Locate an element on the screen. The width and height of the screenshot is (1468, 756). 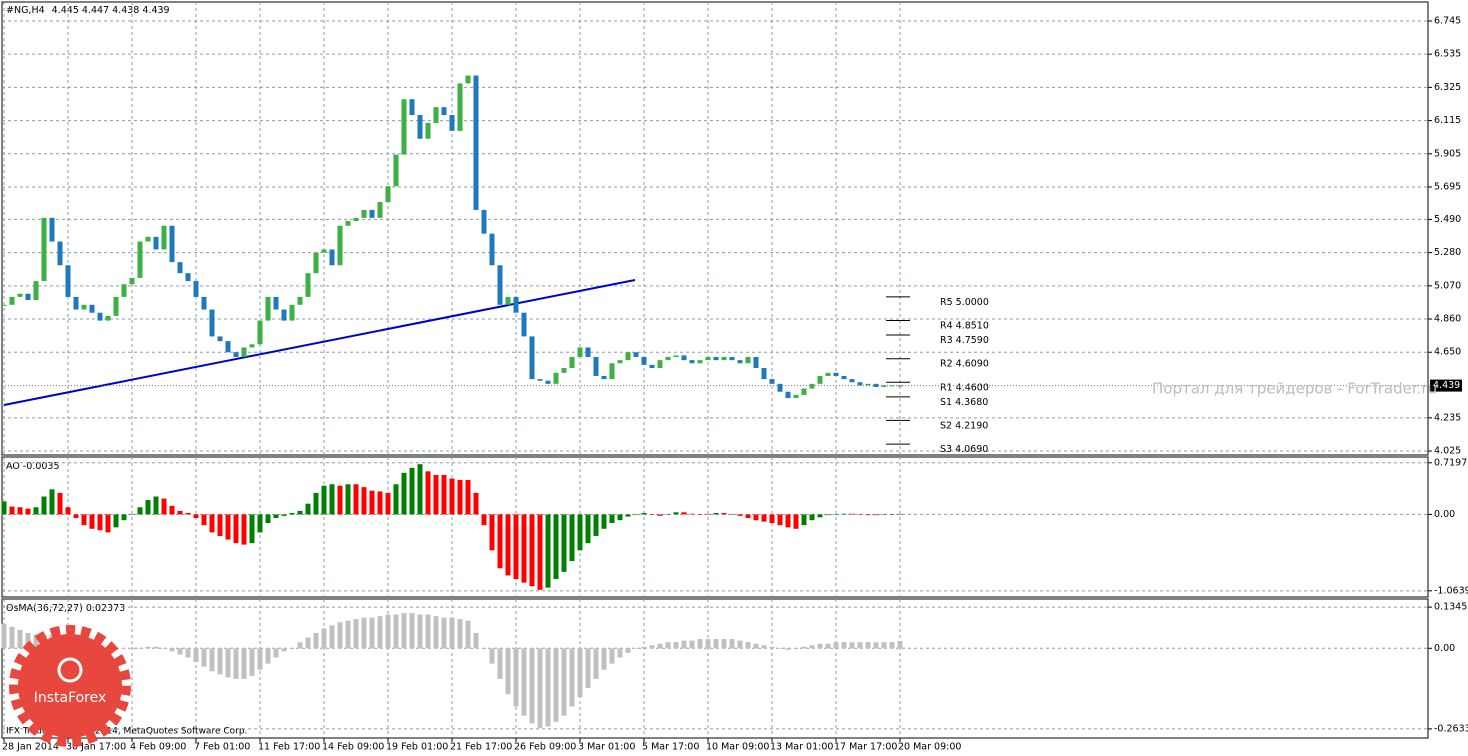
x-tick-label: 7 Feb 01:00 is located at coordinates (222, 747).